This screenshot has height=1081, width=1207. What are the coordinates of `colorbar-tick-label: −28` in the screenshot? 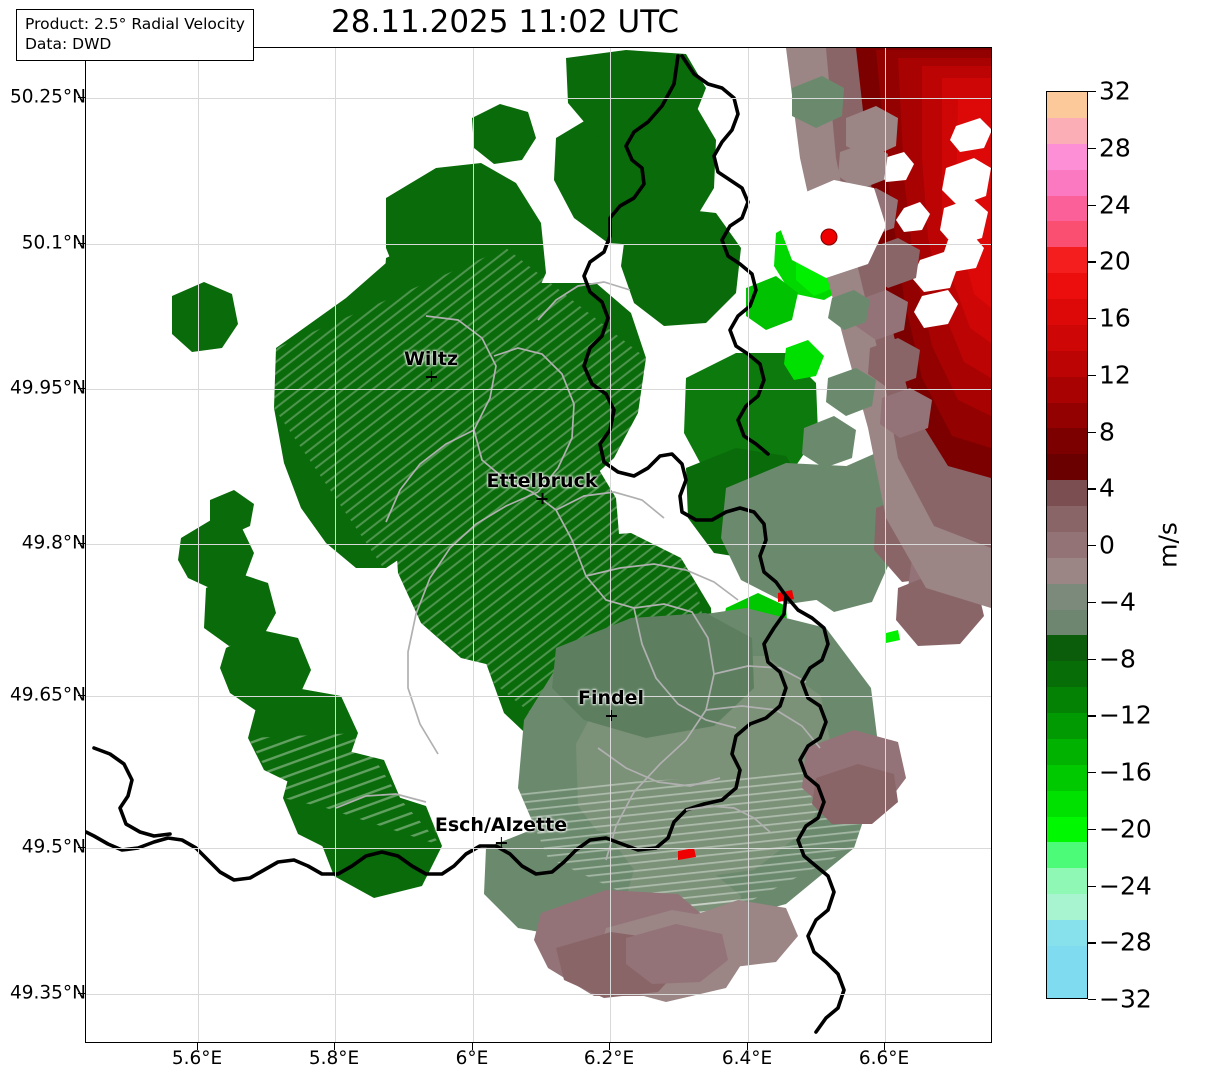 It's located at (1125, 942).